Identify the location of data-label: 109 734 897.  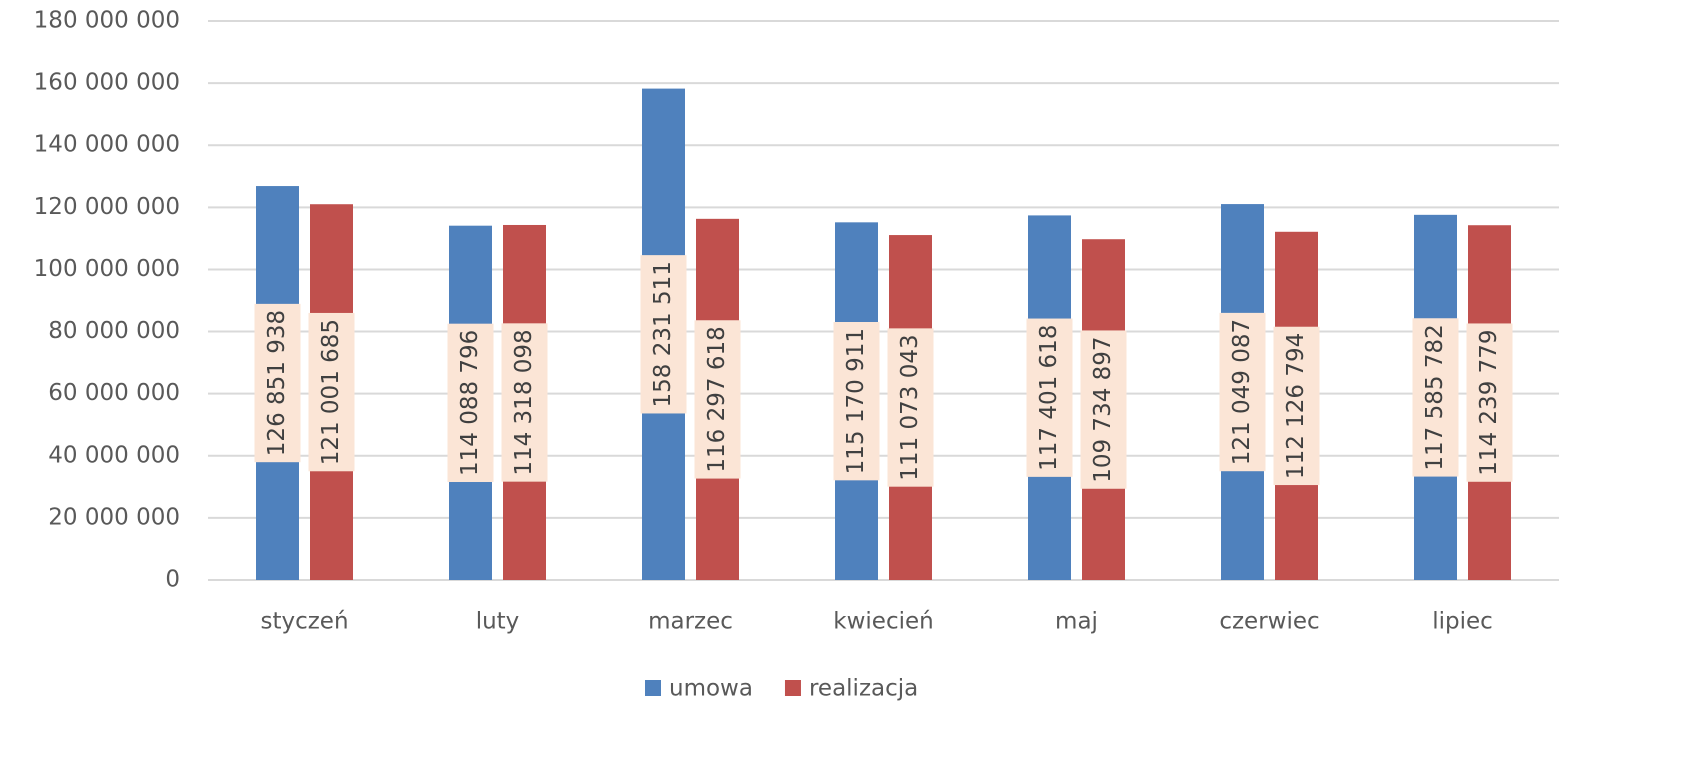
(1103, 409).